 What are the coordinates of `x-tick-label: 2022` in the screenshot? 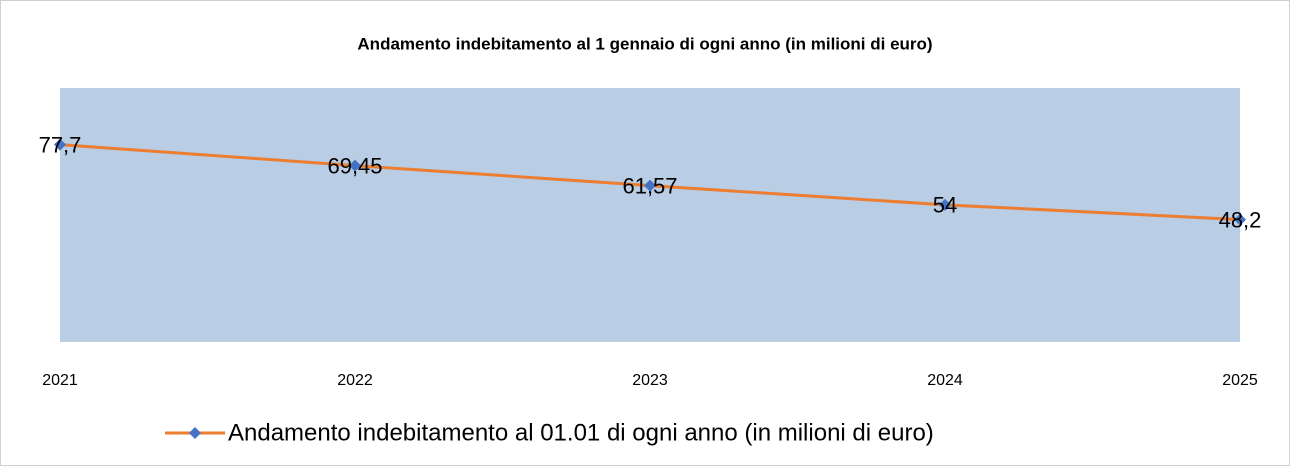 It's located at (355, 380).